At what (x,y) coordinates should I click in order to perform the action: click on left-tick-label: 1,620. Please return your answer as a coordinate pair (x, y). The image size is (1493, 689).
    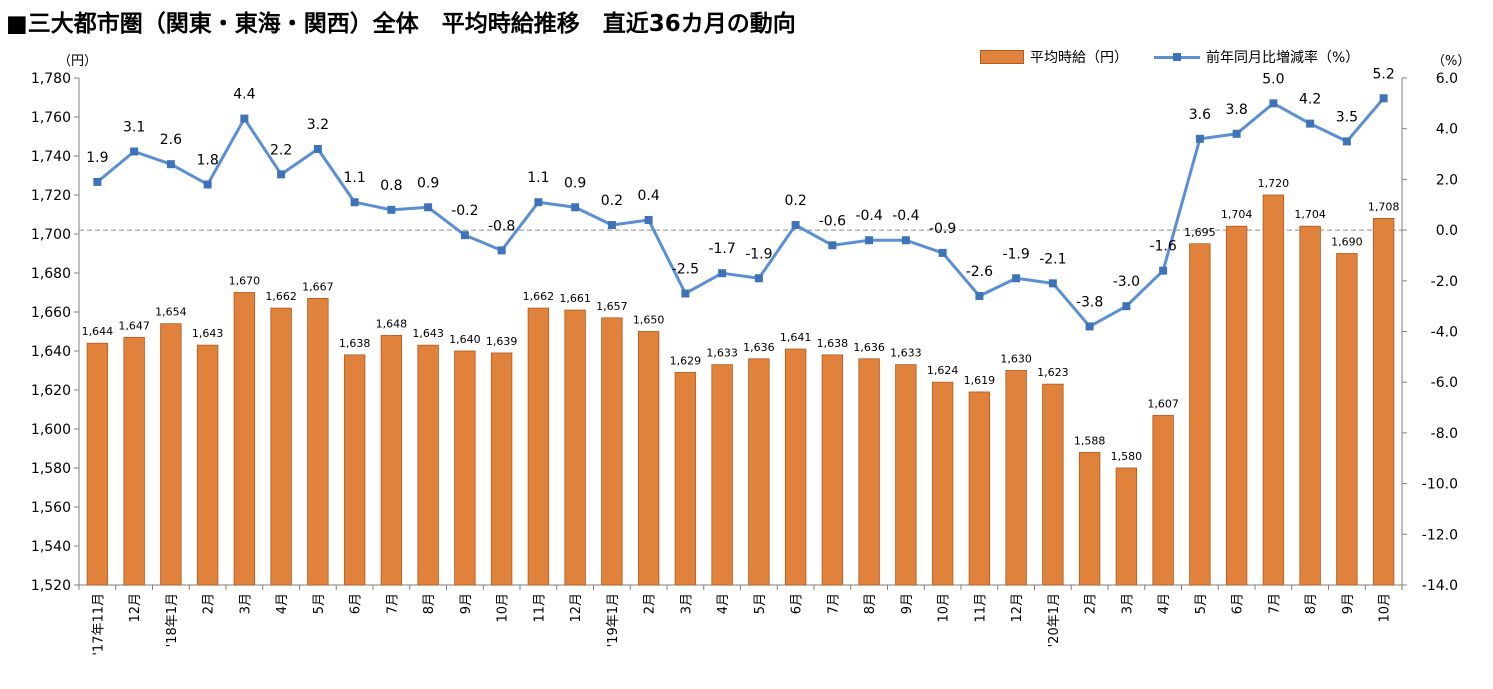
    Looking at the image, I should click on (51, 391).